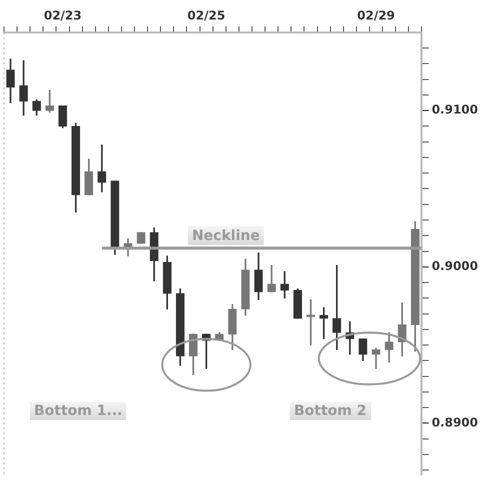 This screenshot has height=485, width=485. Describe the element at coordinates (455, 109) in the screenshot. I see `y-tick-label: 0.9100` at that location.